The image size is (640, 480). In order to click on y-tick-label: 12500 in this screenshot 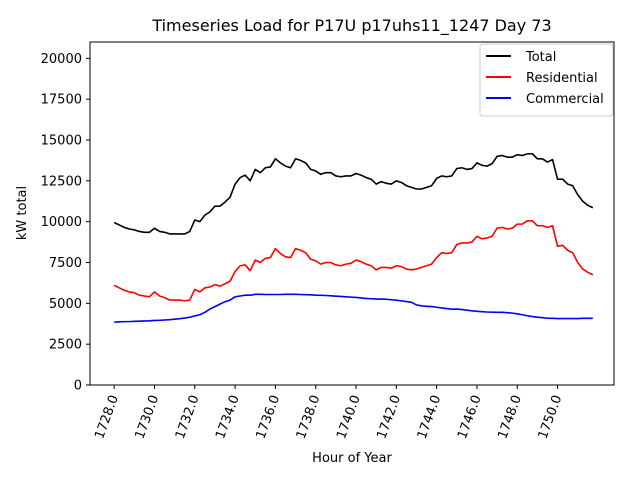, I will do `click(61, 181)`.